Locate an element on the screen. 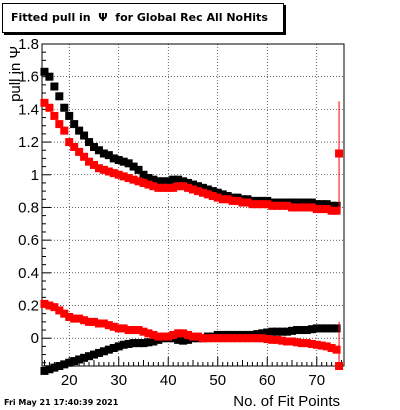 This screenshot has width=400, height=410. x-tick-label: 50 is located at coordinates (217, 380).